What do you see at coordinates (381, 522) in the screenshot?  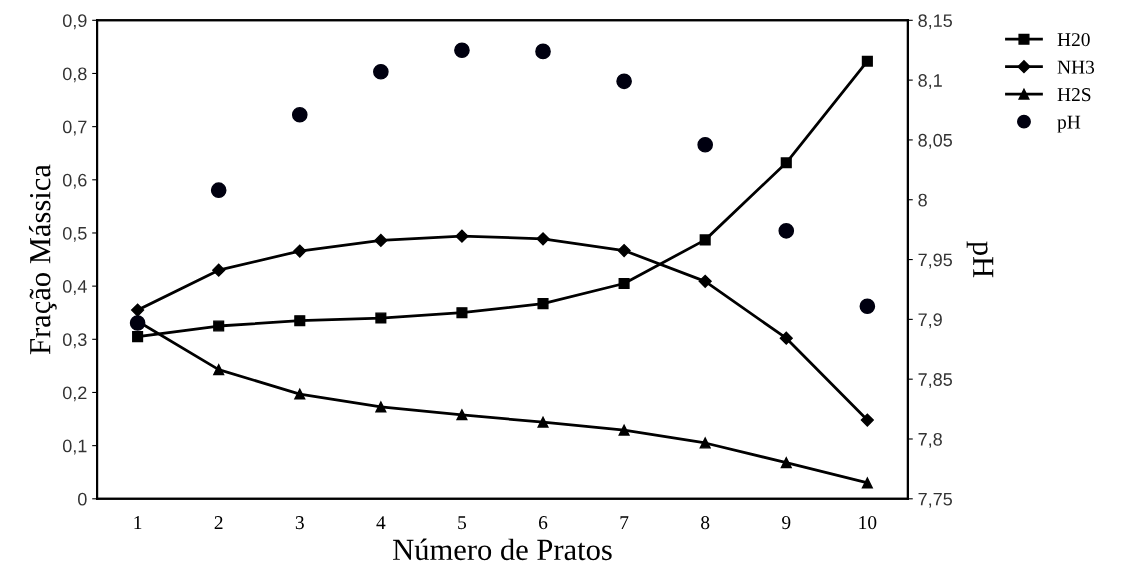 I see `x-tick-label: 4` at bounding box center [381, 522].